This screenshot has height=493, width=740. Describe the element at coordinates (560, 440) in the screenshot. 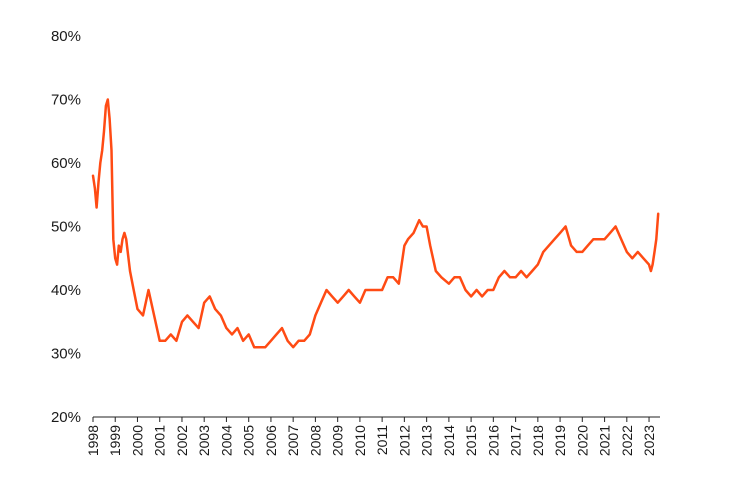

I see `x-tick-label: 2019` at that location.